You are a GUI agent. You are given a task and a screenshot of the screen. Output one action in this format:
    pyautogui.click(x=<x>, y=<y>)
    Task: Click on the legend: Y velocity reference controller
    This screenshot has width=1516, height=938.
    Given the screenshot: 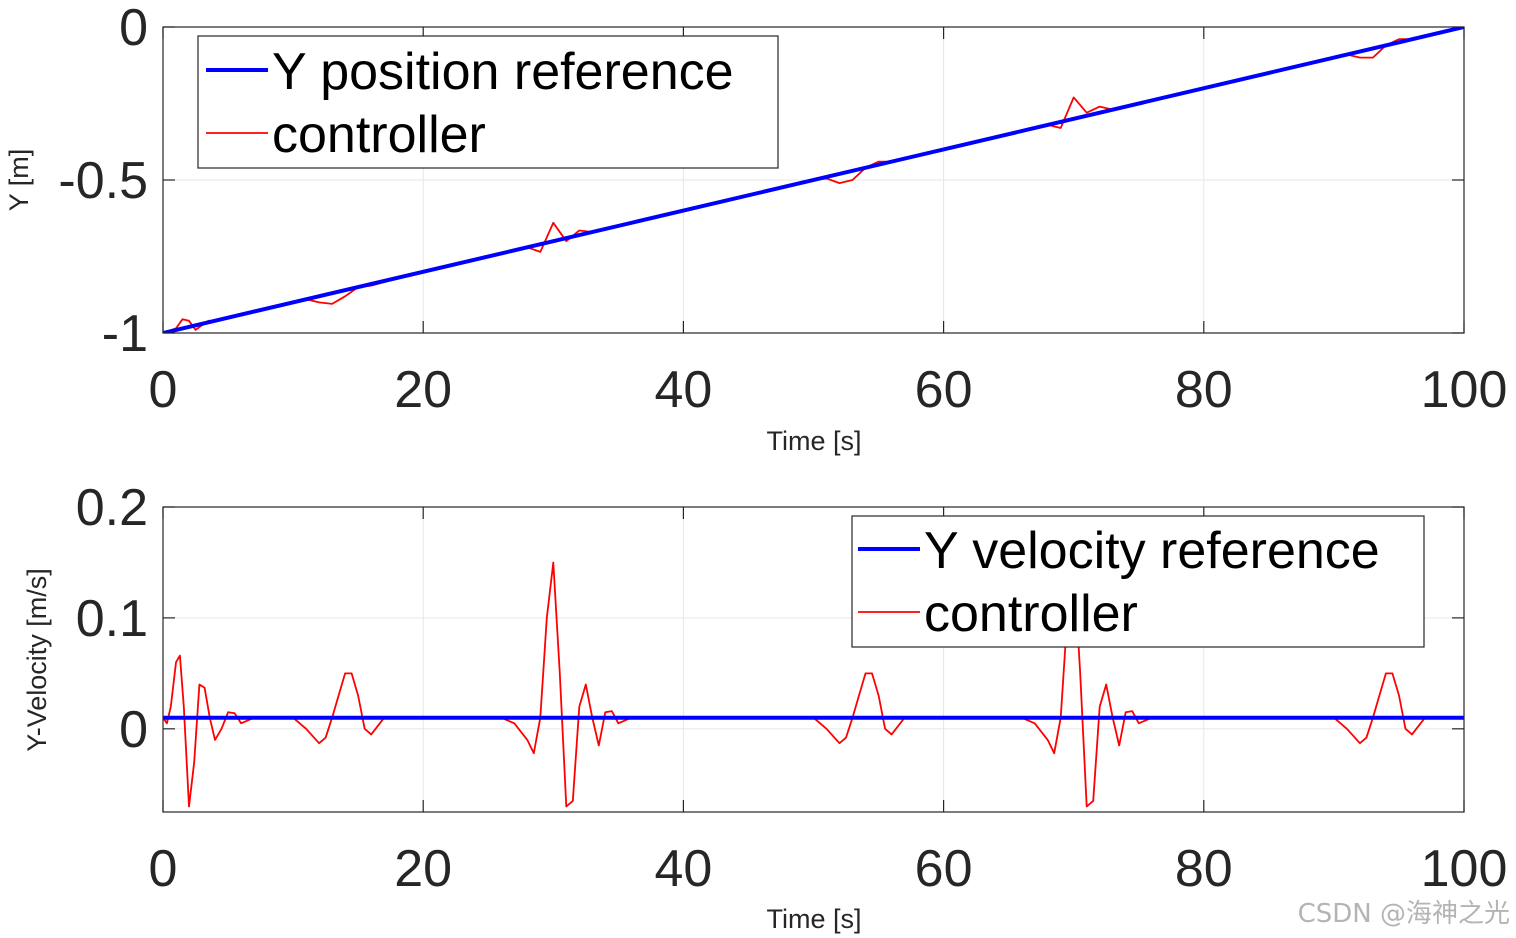 What is the action you would take?
    pyautogui.click(x=1138, y=581)
    